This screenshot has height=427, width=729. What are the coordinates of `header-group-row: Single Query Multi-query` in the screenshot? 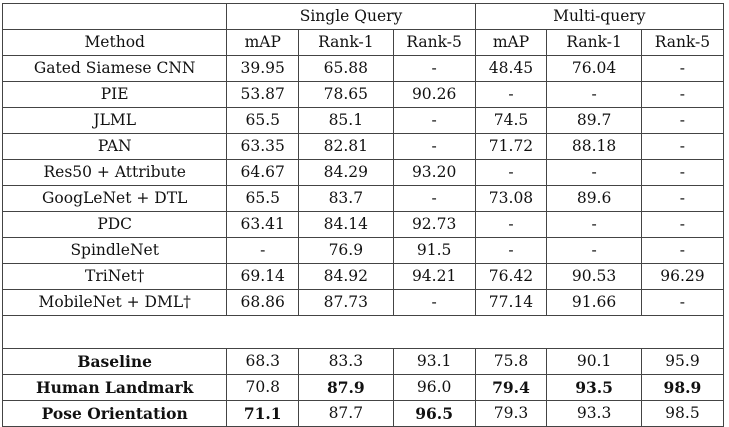 It's located at (363, 16).